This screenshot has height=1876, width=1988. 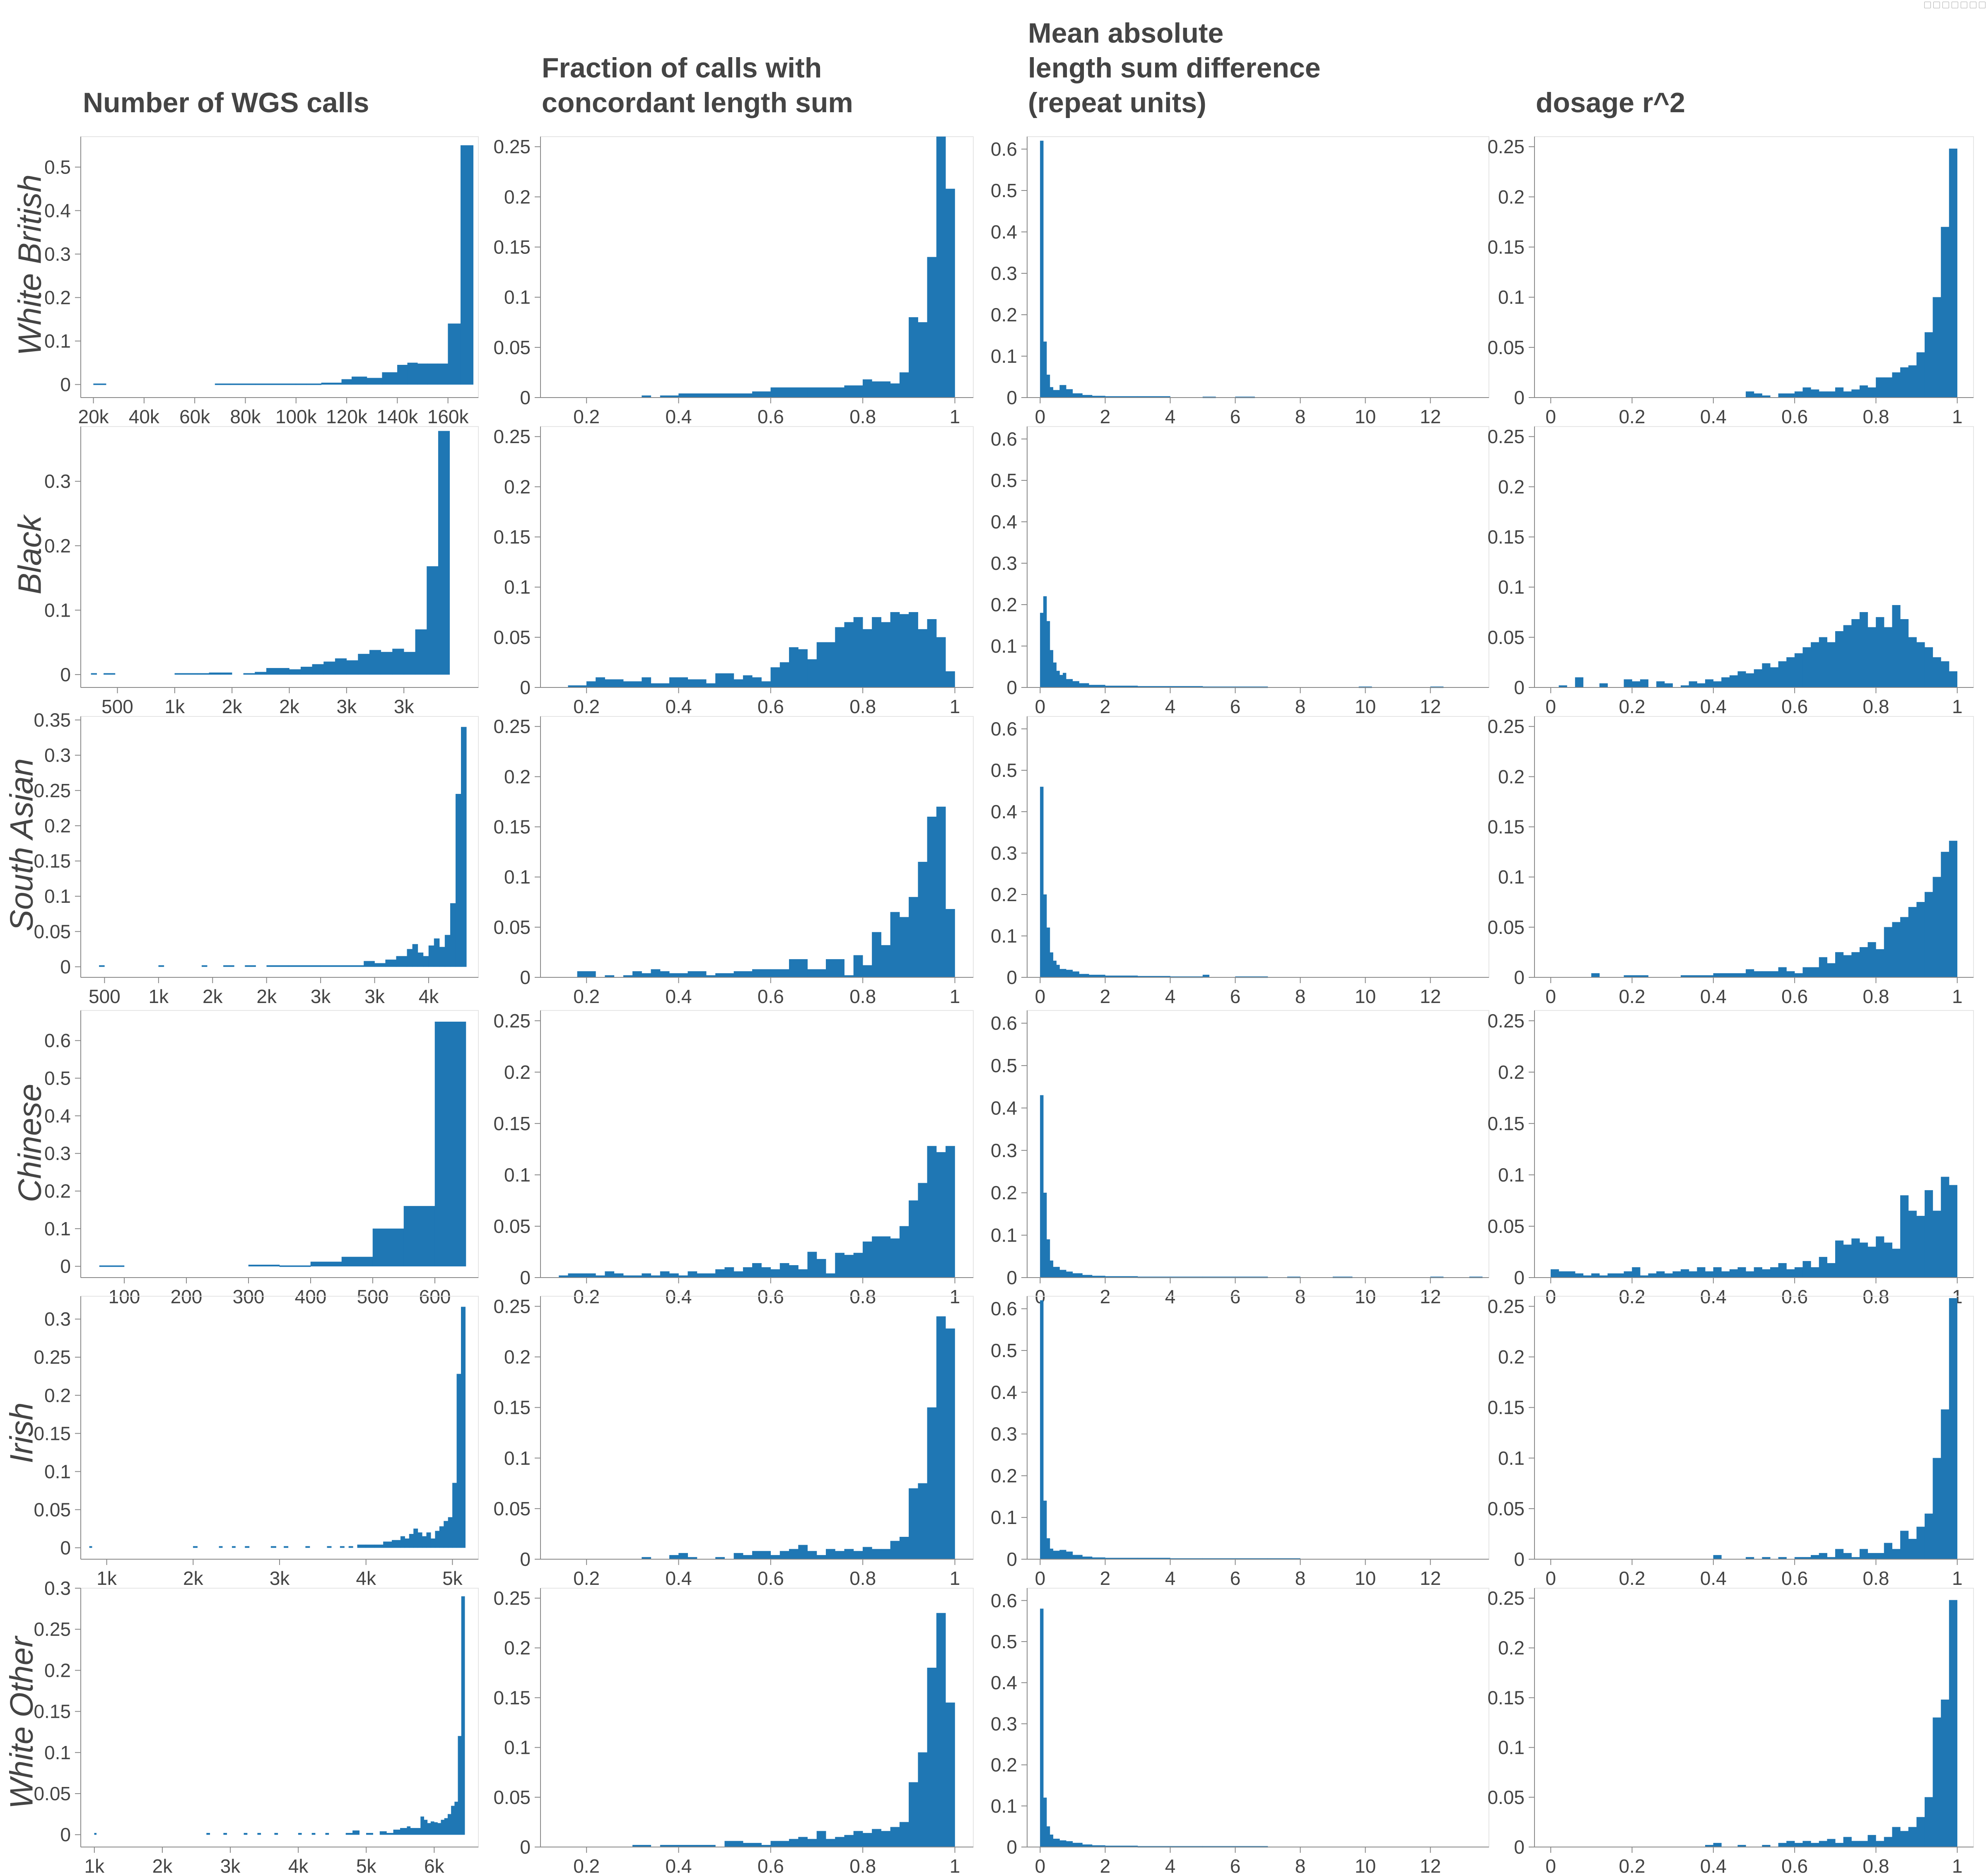 What do you see at coordinates (1927, 5) in the screenshot?
I see `pan-icon` at bounding box center [1927, 5].